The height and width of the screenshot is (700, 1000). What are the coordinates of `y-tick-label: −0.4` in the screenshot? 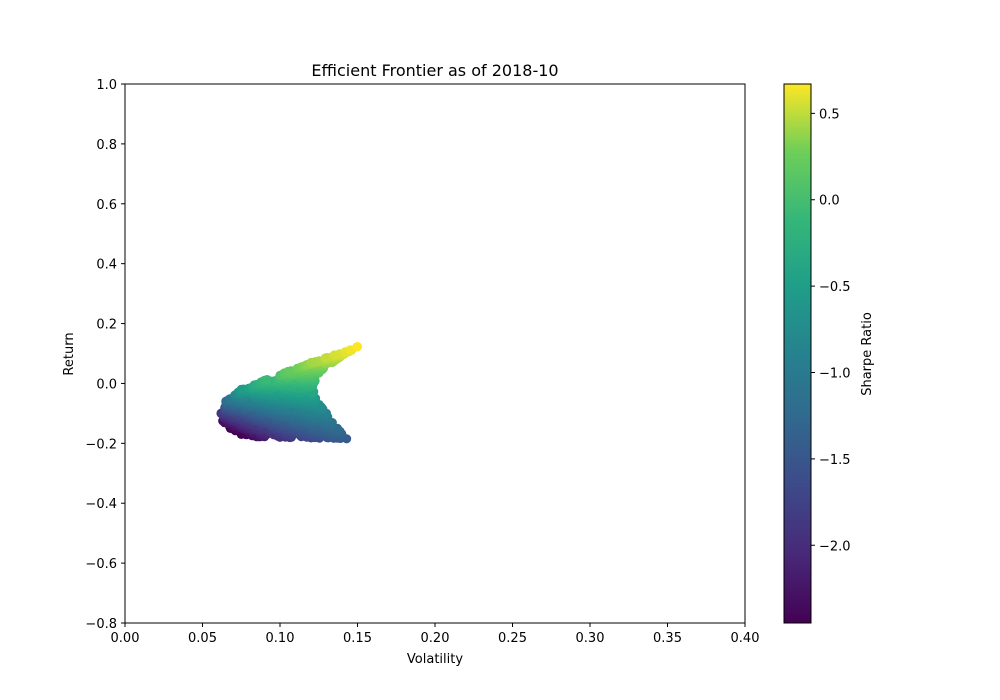 It's located at (101, 504).